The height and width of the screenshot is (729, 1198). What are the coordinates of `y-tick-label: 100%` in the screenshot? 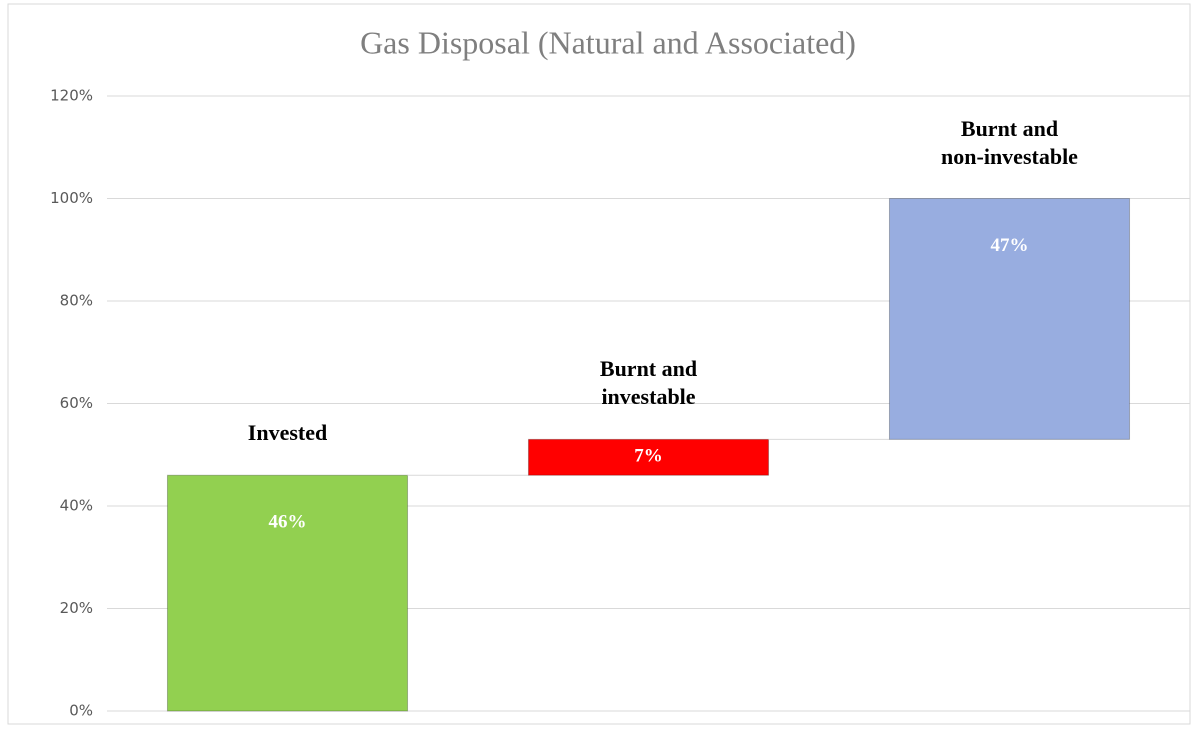 It's located at (71, 198).